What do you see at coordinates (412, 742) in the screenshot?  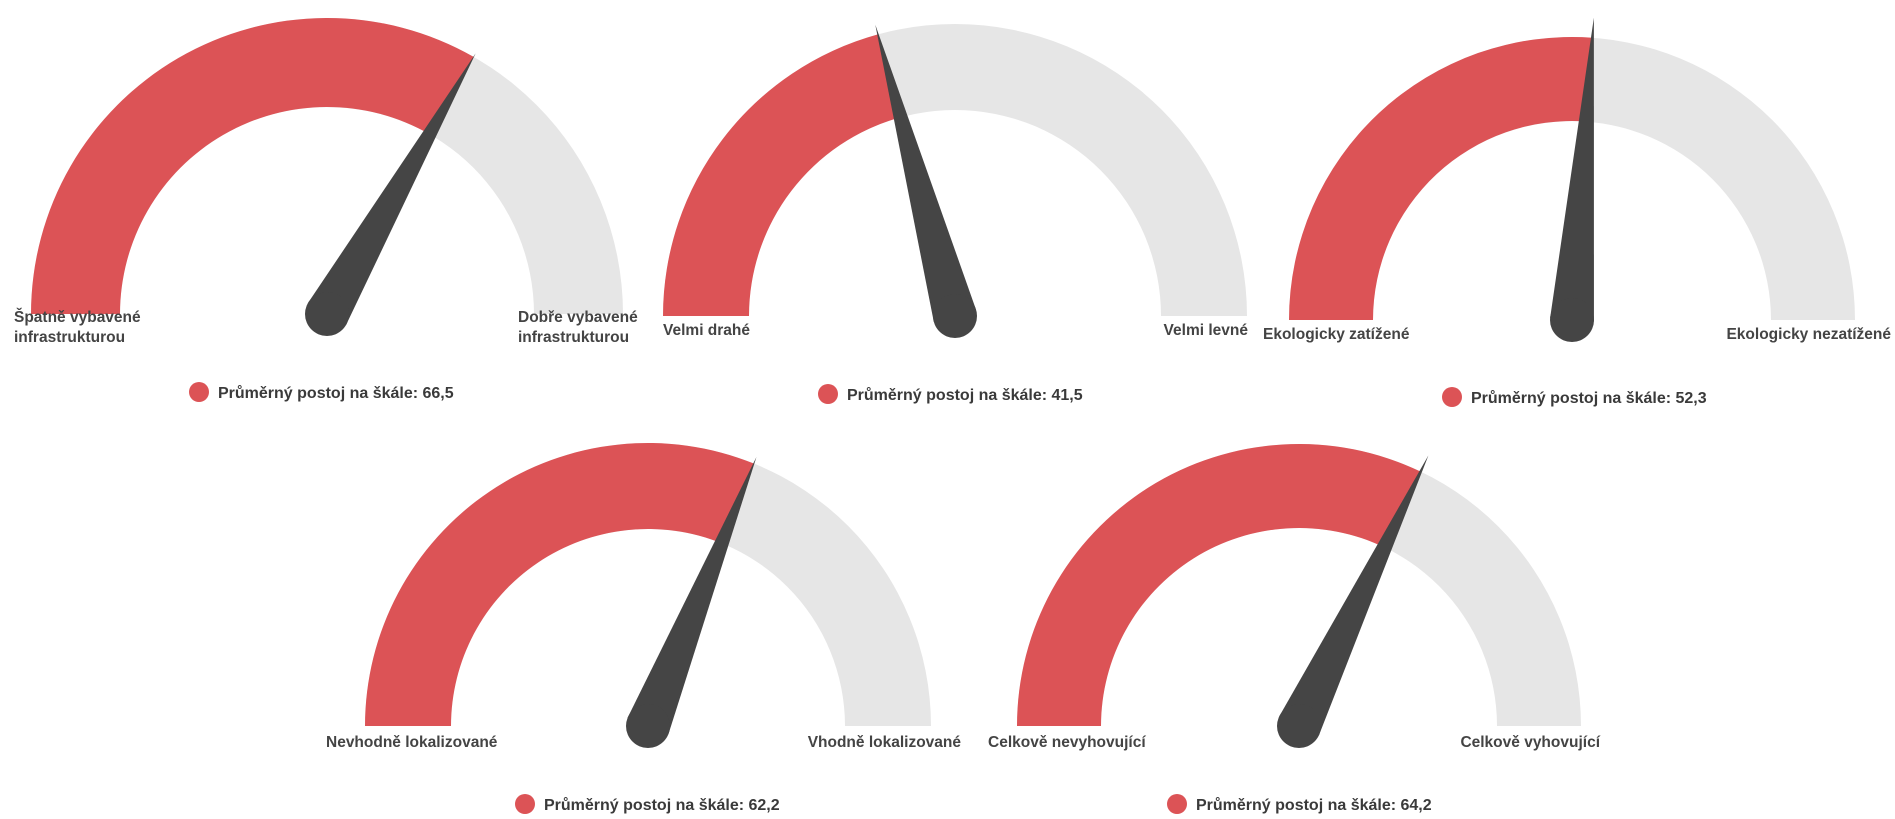 I see `gauge-left-label: Nevhodně lokalizované` at bounding box center [412, 742].